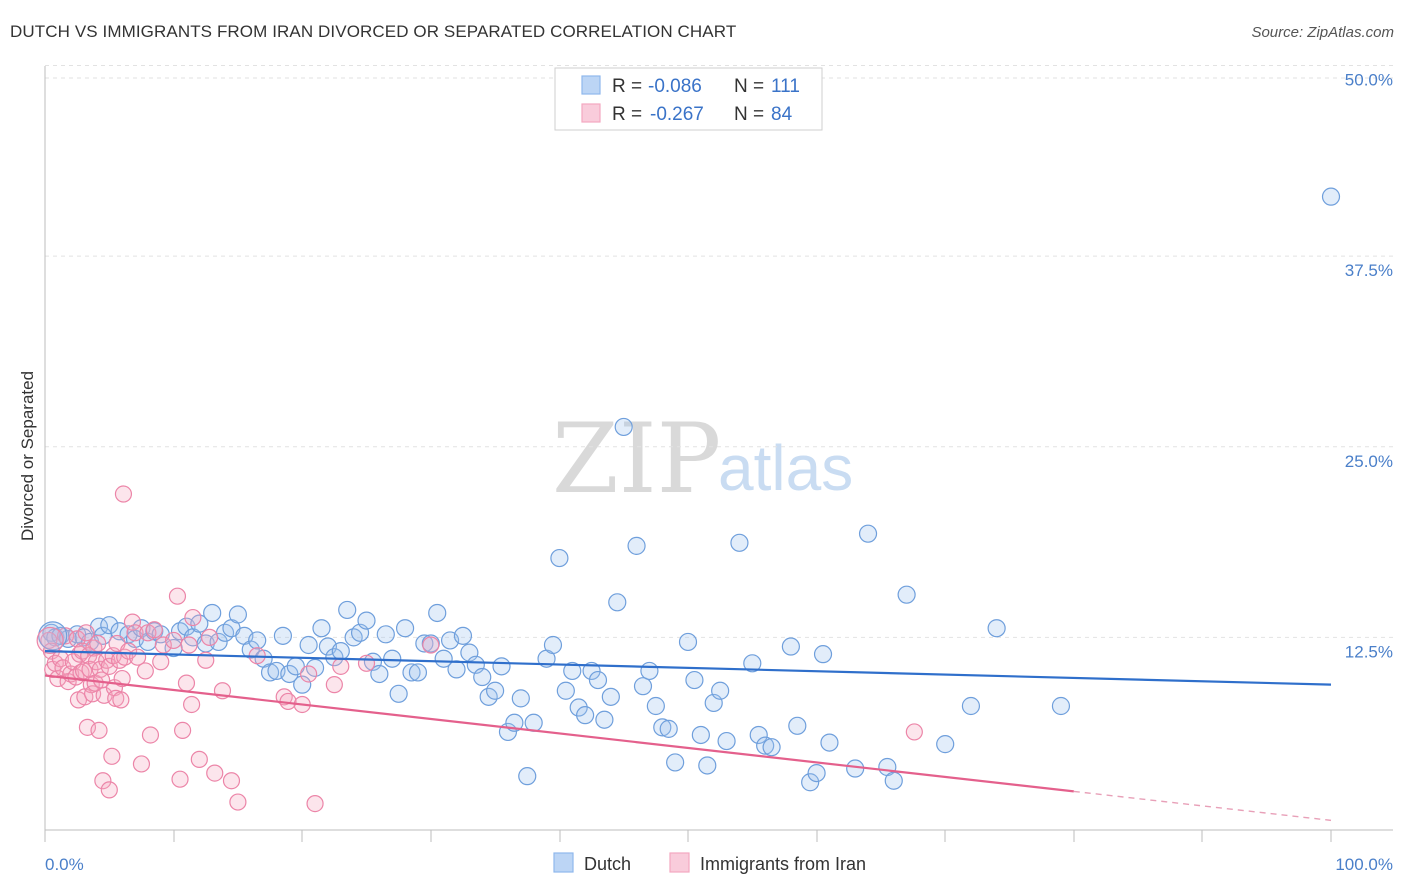 This screenshot has height=892, width=1406. I want to click on iran-trend-extension, so click(1202, 806).